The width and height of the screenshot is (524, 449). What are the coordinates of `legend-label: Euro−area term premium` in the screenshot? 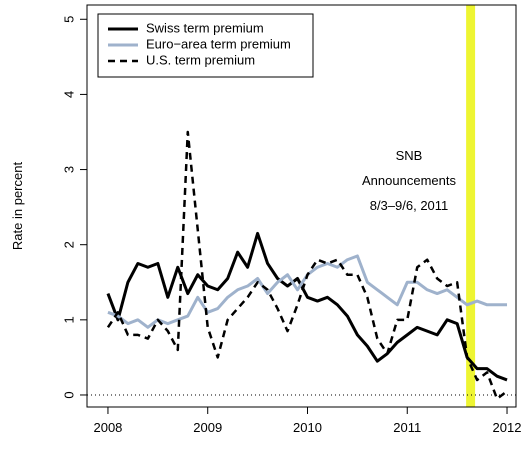 It's located at (218, 43).